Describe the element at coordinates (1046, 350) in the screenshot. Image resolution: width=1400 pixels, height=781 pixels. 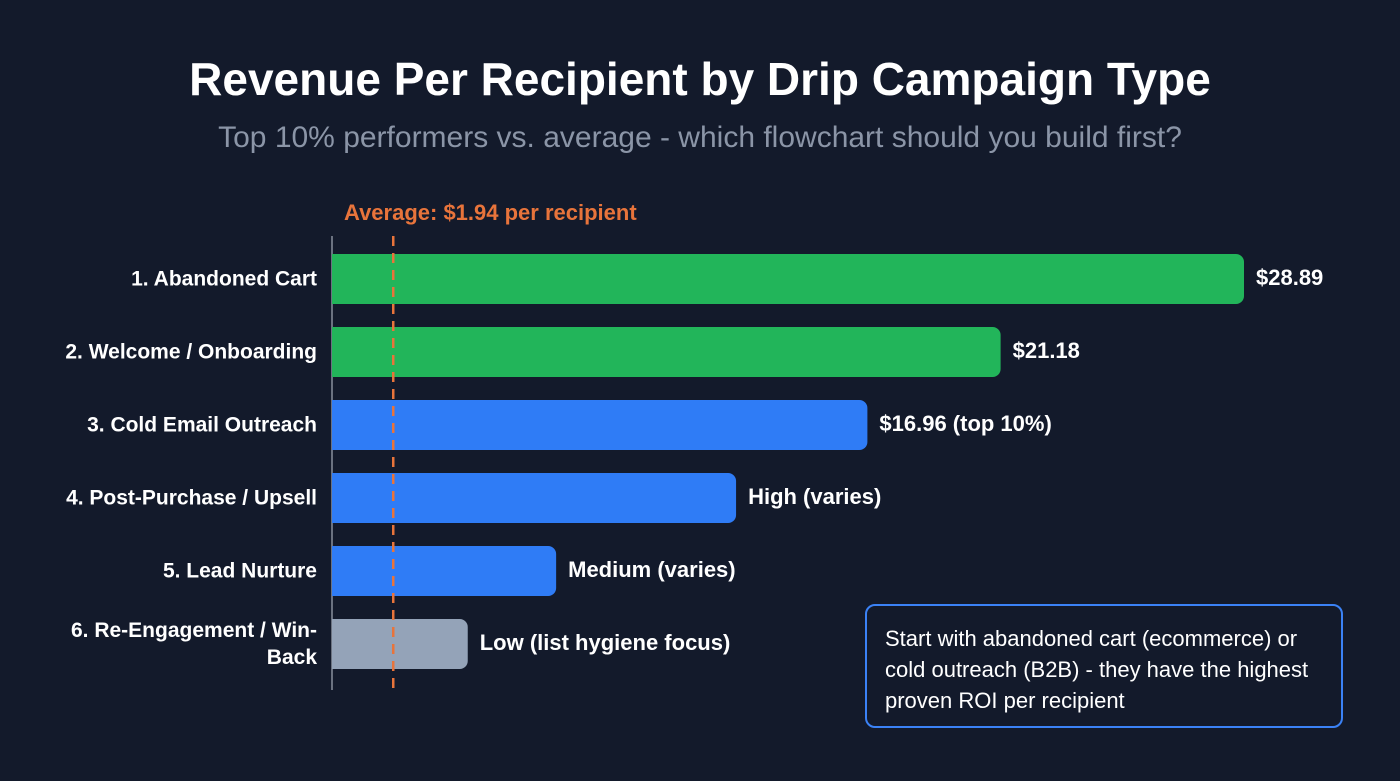
I see `value-label: $21.18` at that location.